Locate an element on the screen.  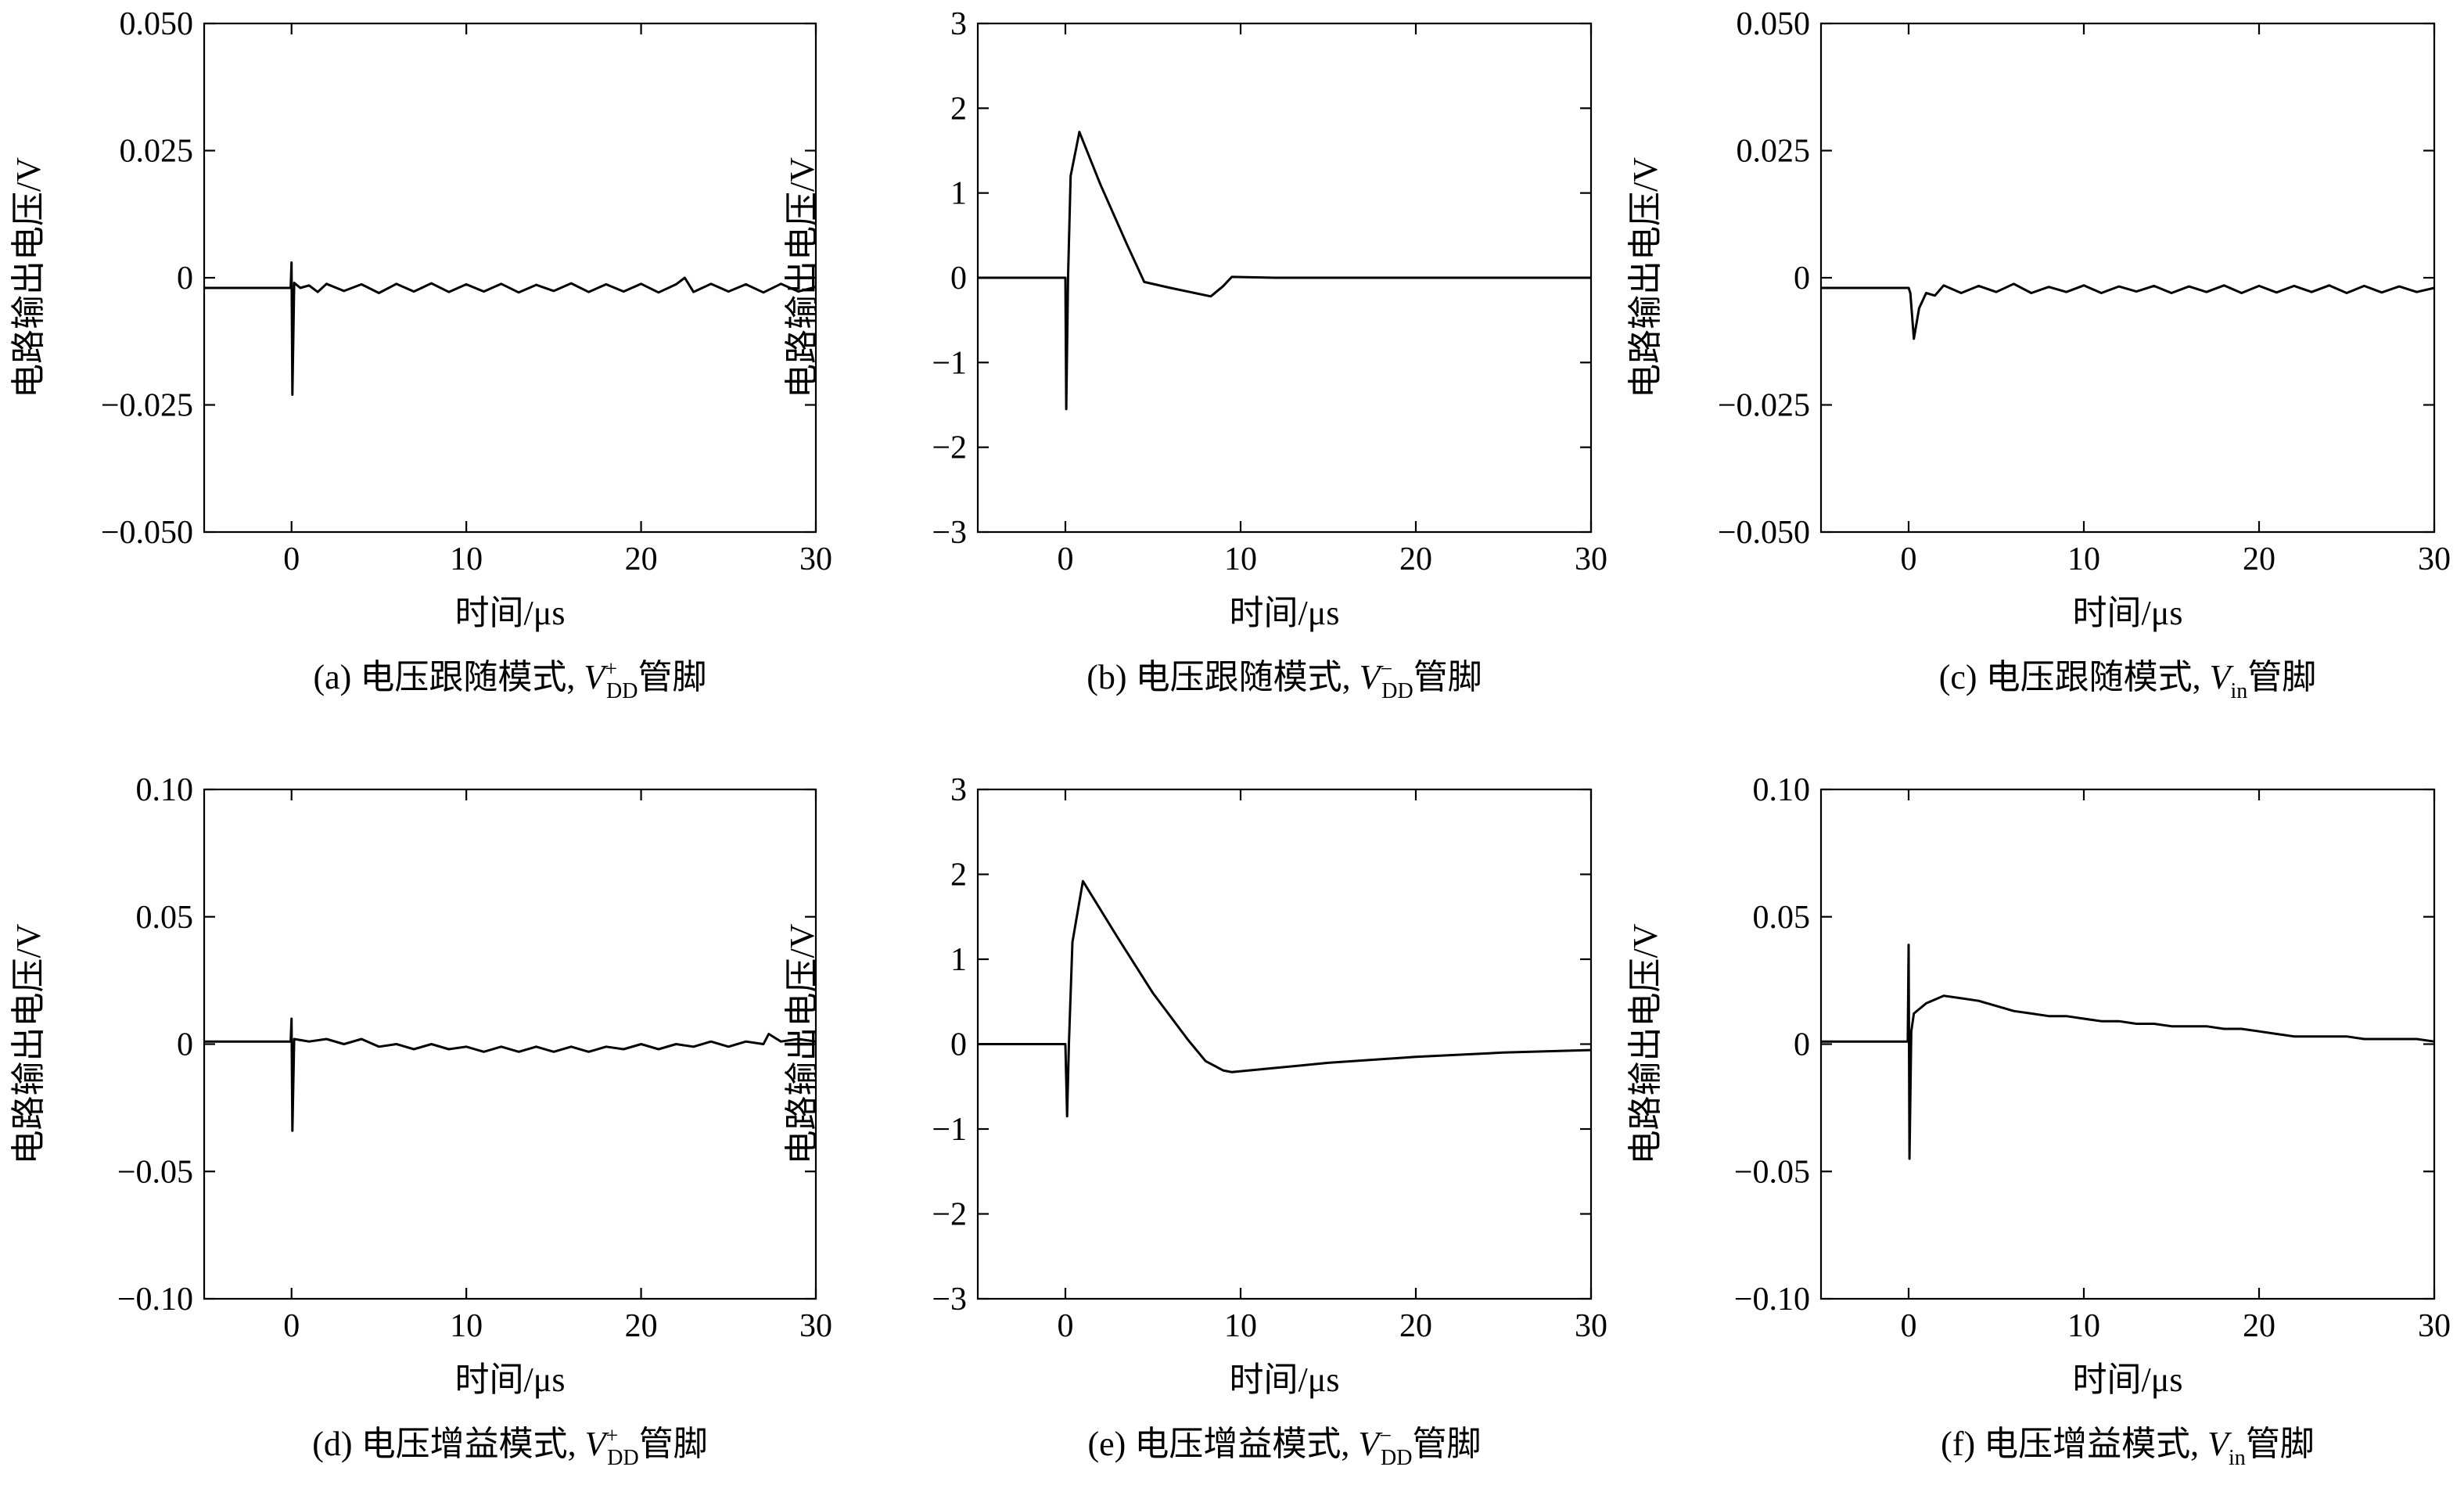
caption-prefix: (c) 电压跟随模式, is located at coordinates (2074, 677).